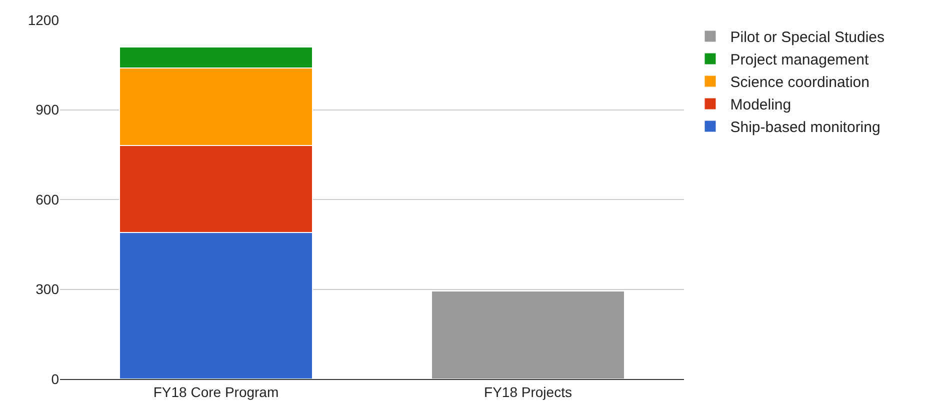  I want to click on x-tick-label: FY18 Core Program, so click(216, 392).